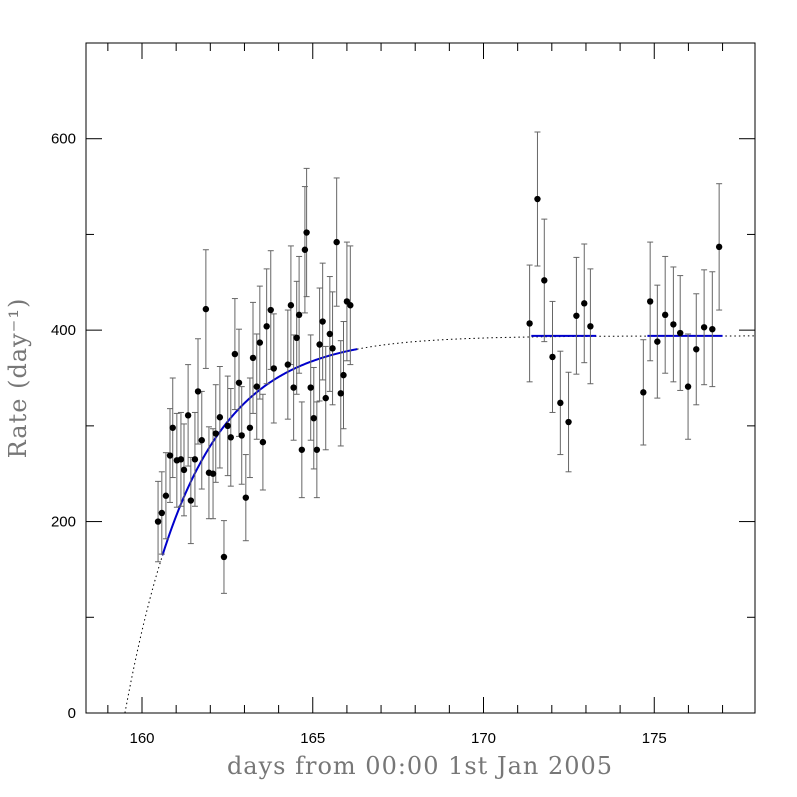 The height and width of the screenshot is (797, 797). Describe the element at coordinates (420, 766) in the screenshot. I see `x-axis-label: days from 00:00 1st Jan 2005` at that location.